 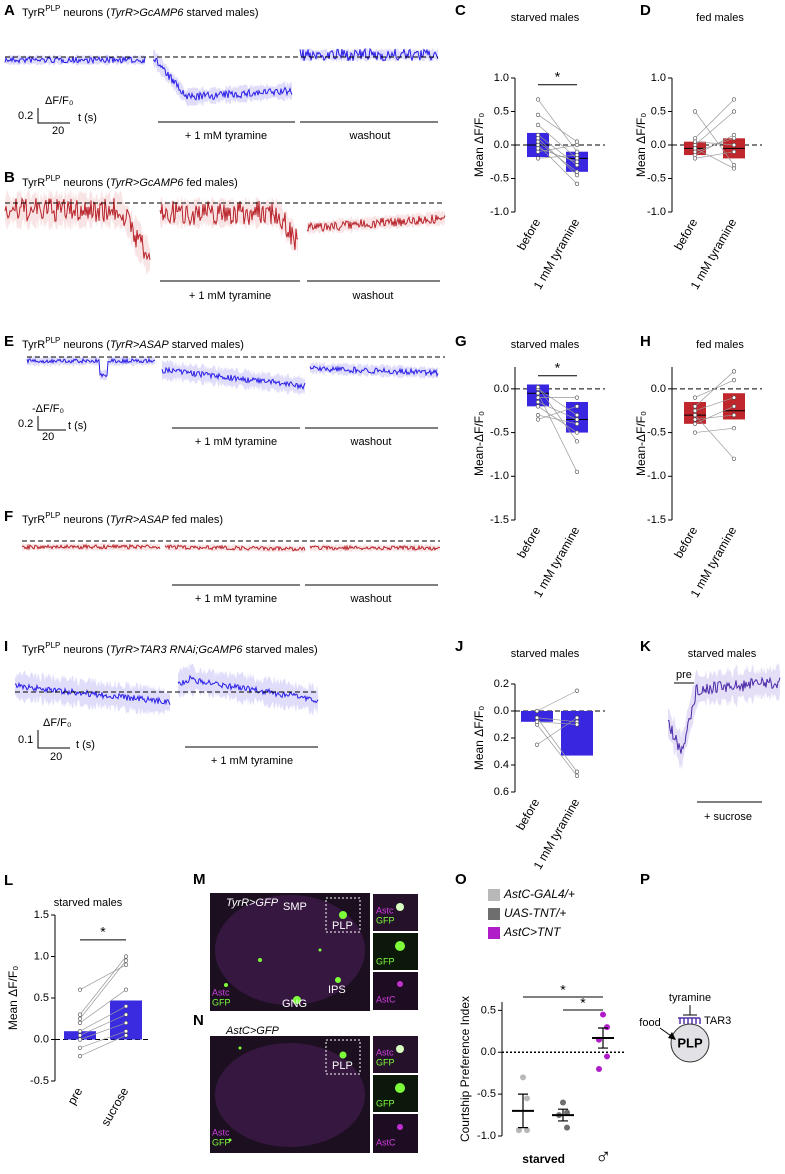 I want to click on legend-label: UAS-TNT/+, so click(x=535, y=913).